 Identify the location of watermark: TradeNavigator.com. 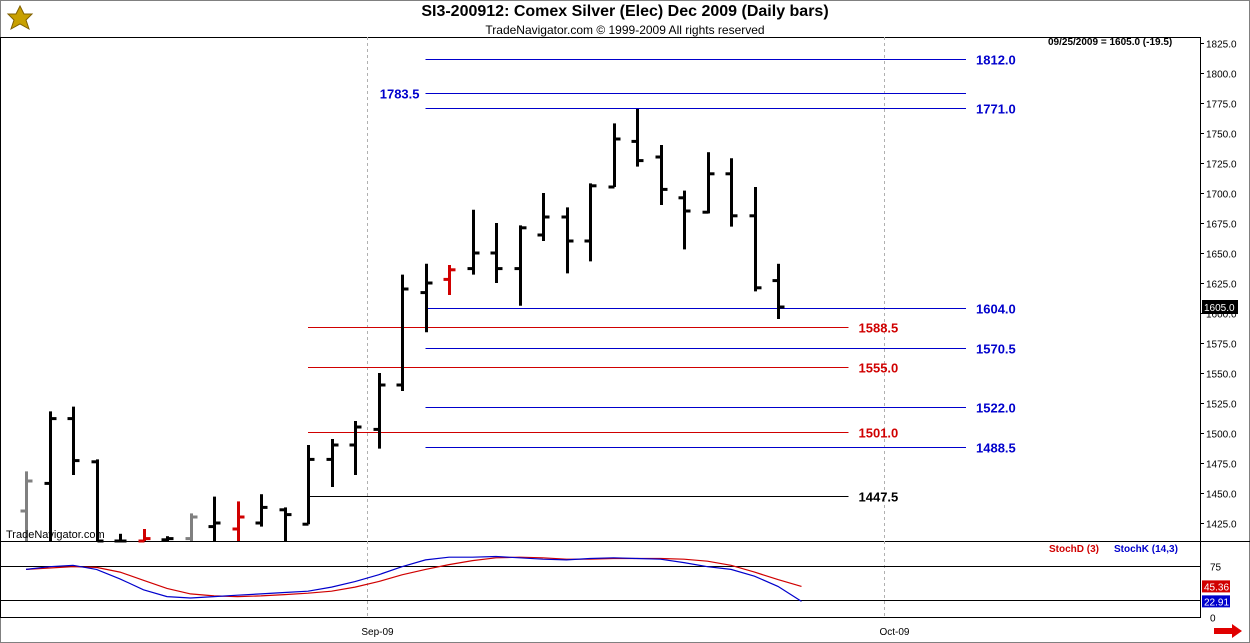
(55, 535).